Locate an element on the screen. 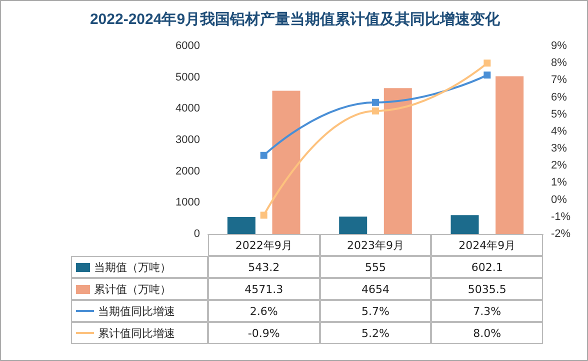  data-label: 543.2 is located at coordinates (264, 267).